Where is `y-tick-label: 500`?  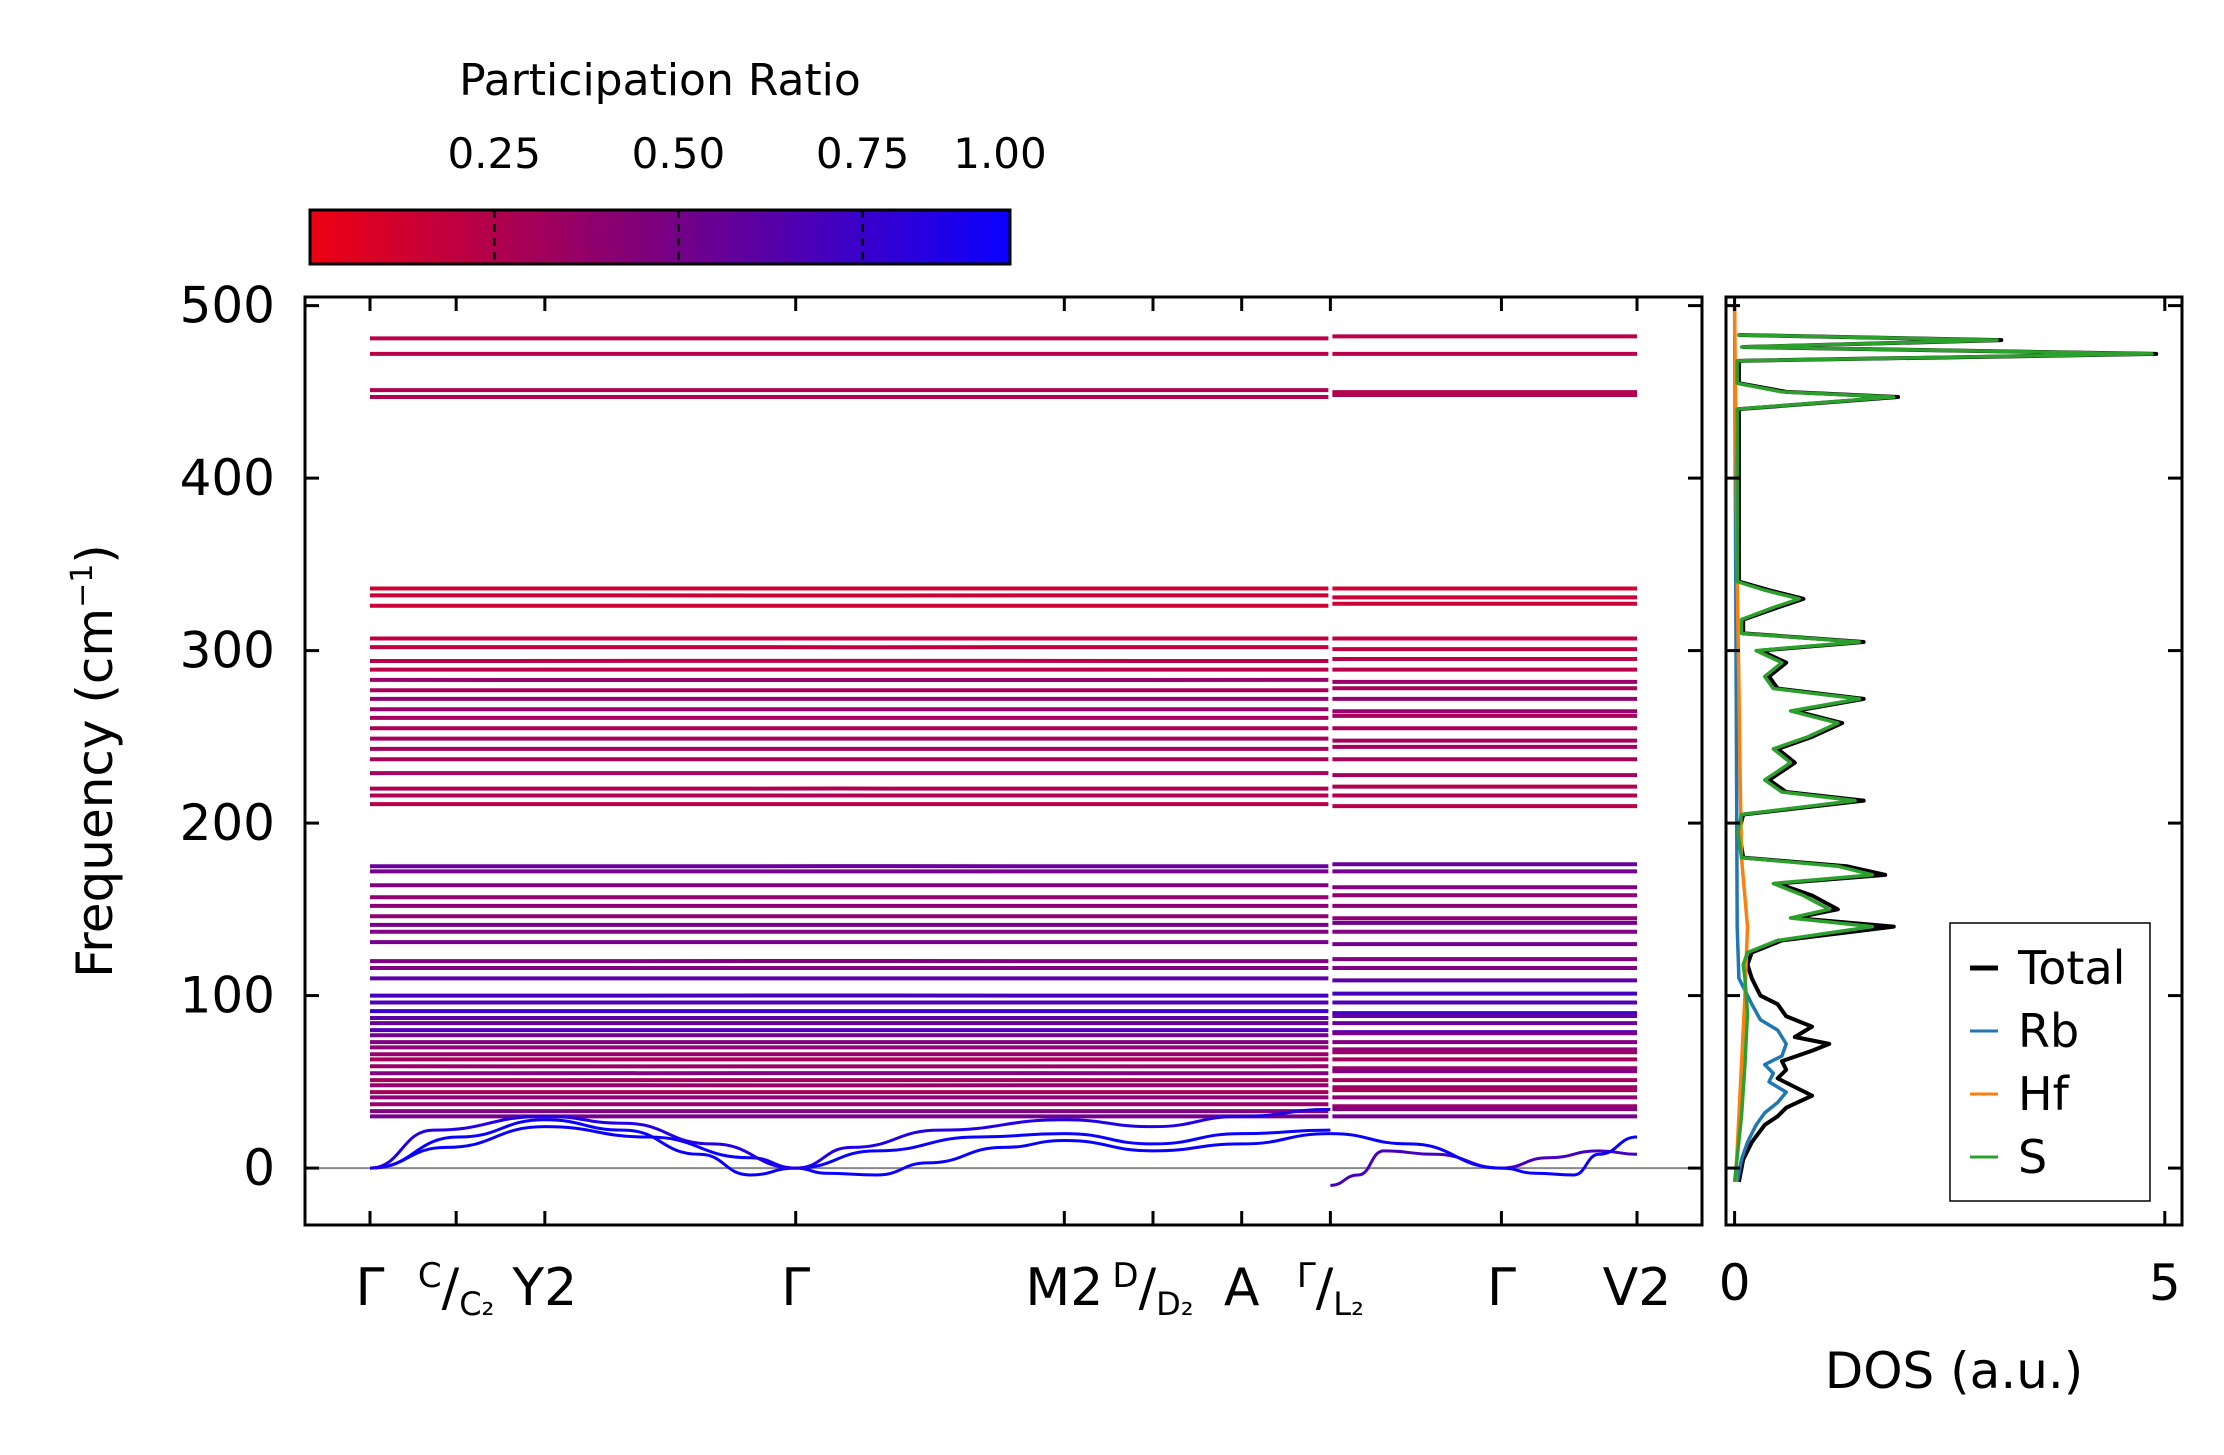 y-tick-label: 500 is located at coordinates (227, 306).